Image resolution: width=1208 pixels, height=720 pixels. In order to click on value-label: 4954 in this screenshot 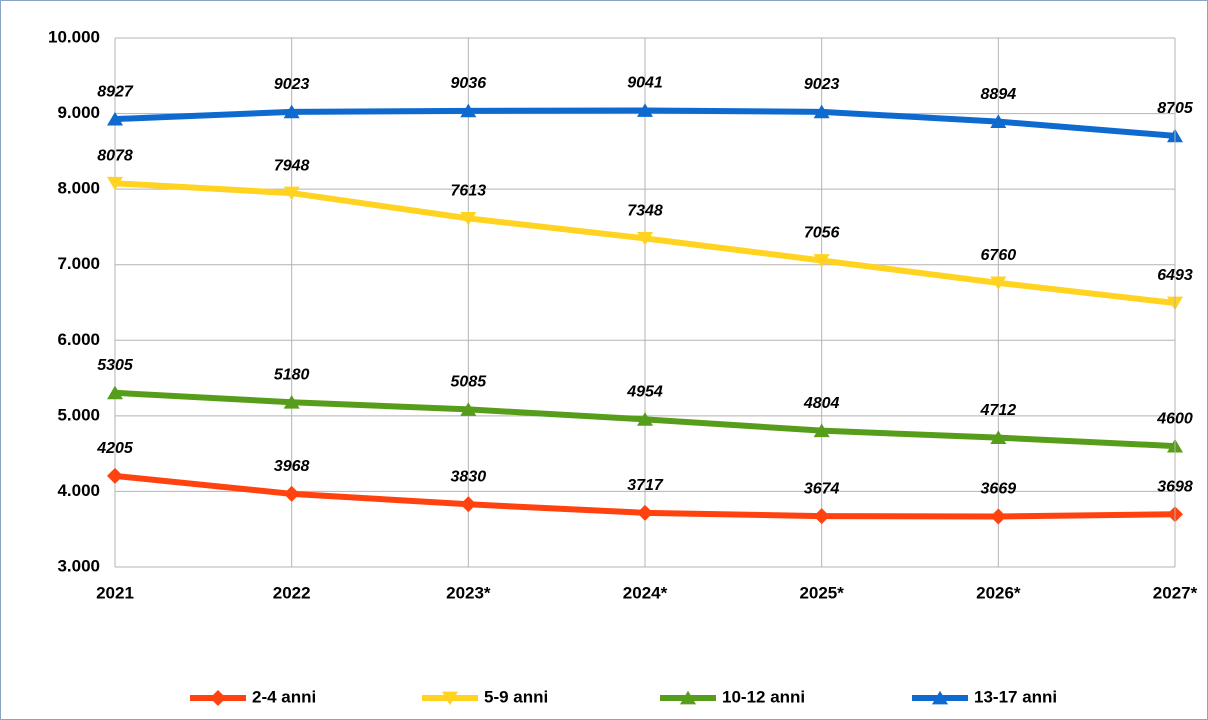, I will do `click(644, 392)`.